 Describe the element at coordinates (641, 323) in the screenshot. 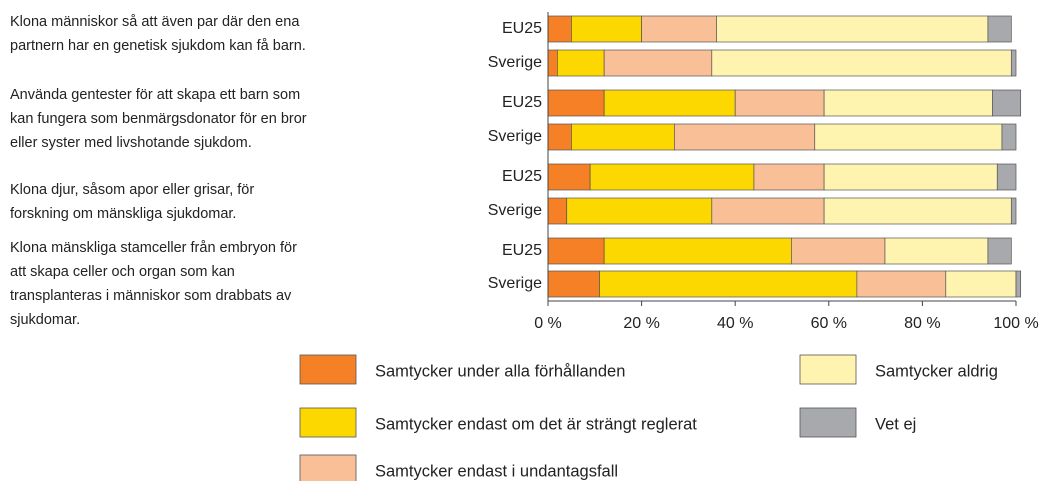

I see `x-tick-label: 20 %` at that location.